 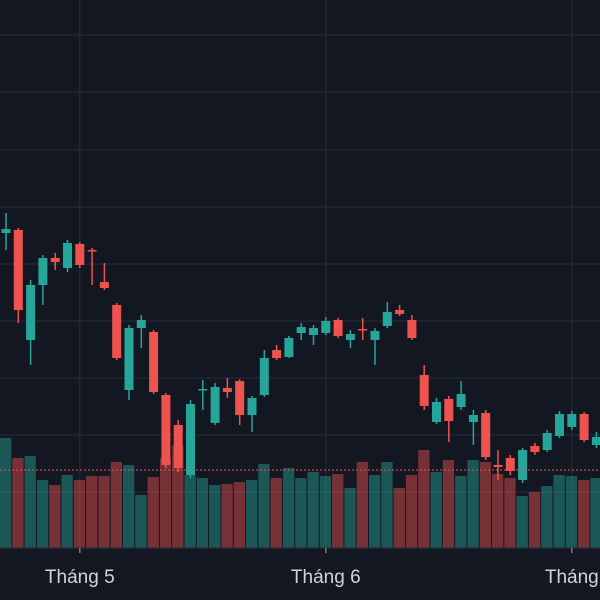 I want to click on x-tick-label: Tháng 5, so click(x=80, y=577).